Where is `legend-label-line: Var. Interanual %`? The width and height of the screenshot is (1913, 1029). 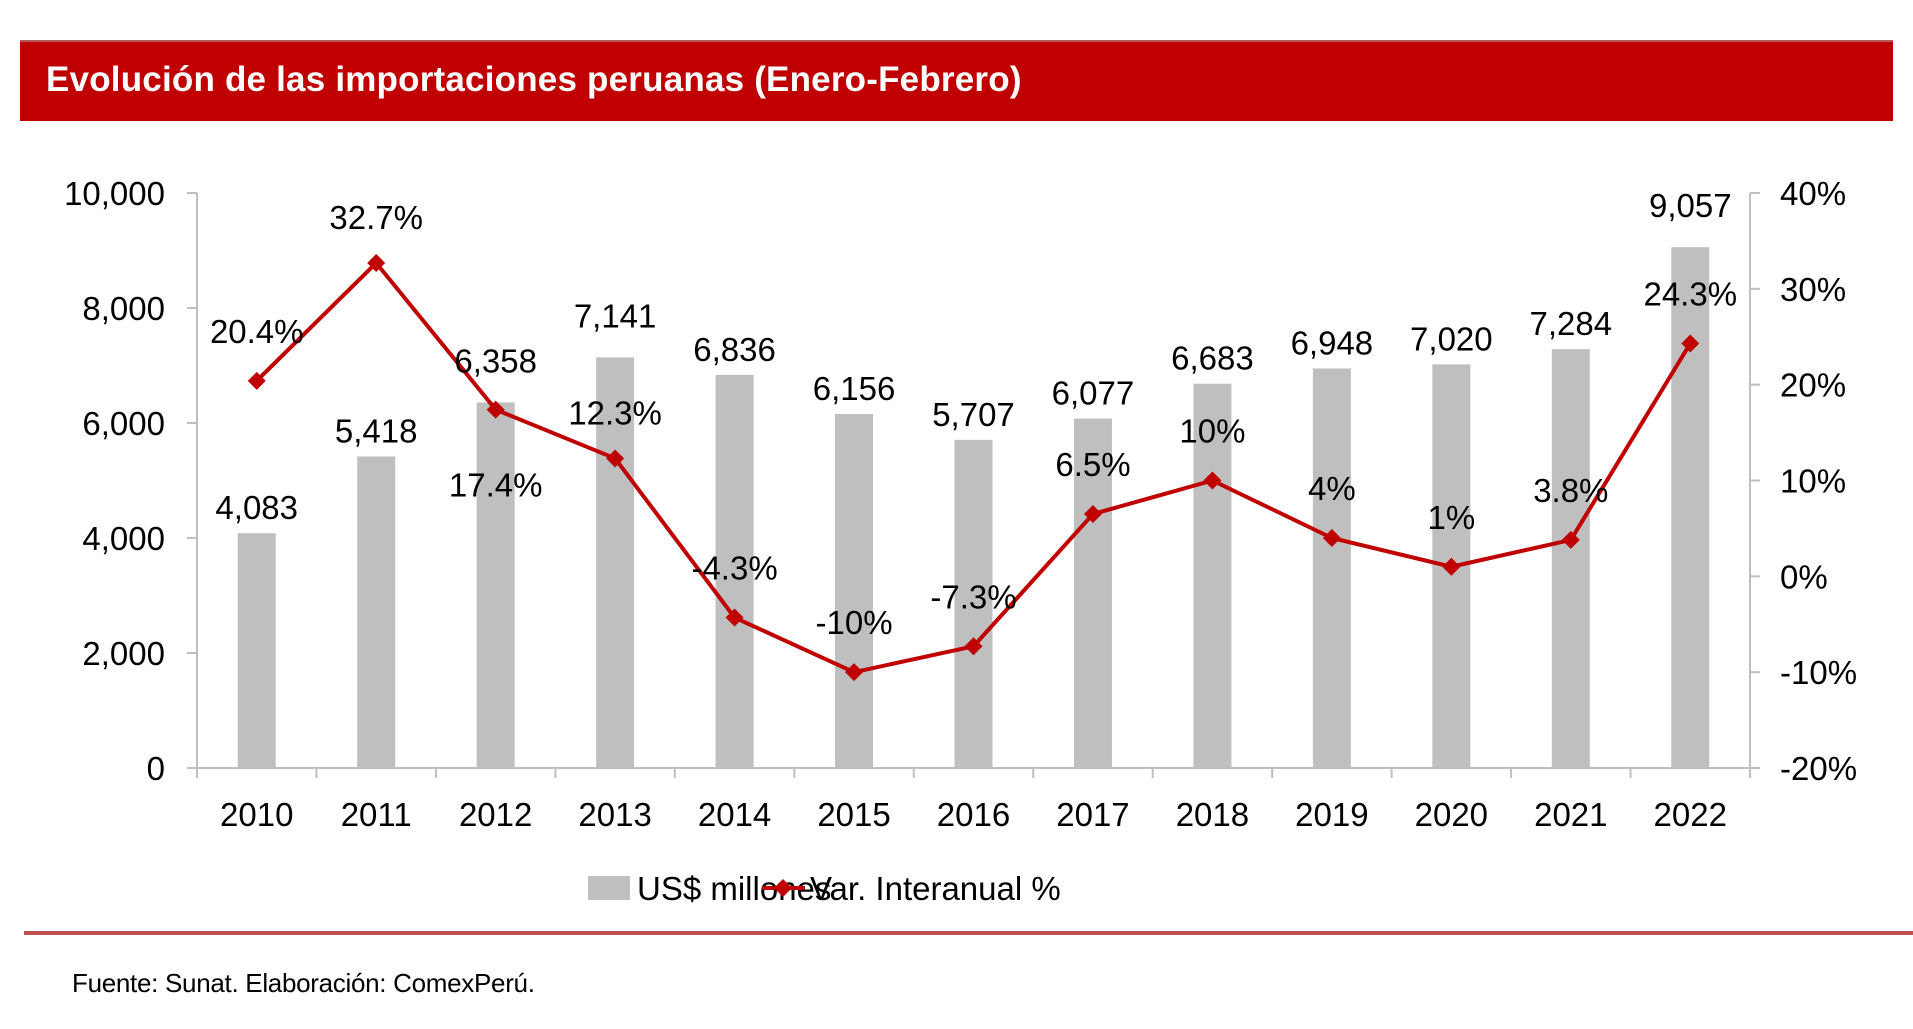
legend-label-line: Var. Interanual % is located at coordinates (935, 888).